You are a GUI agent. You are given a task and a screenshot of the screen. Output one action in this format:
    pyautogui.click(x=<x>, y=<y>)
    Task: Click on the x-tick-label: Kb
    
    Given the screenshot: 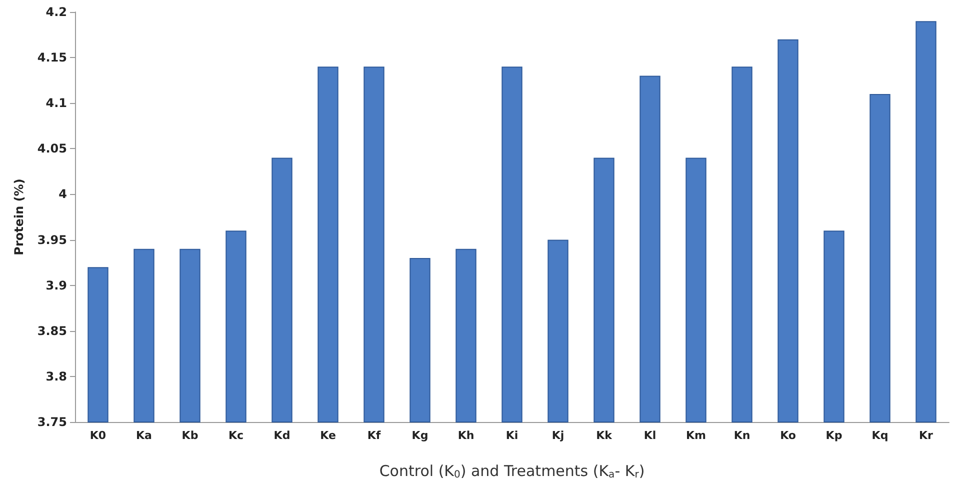 What is the action you would take?
    pyautogui.click(x=190, y=435)
    